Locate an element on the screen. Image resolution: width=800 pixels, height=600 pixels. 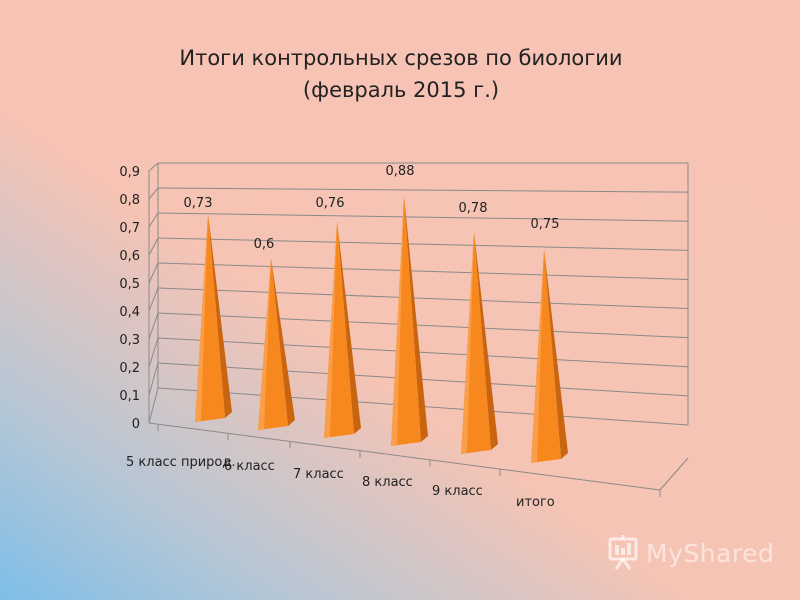
presentation-board-icon is located at coordinates (623, 552).